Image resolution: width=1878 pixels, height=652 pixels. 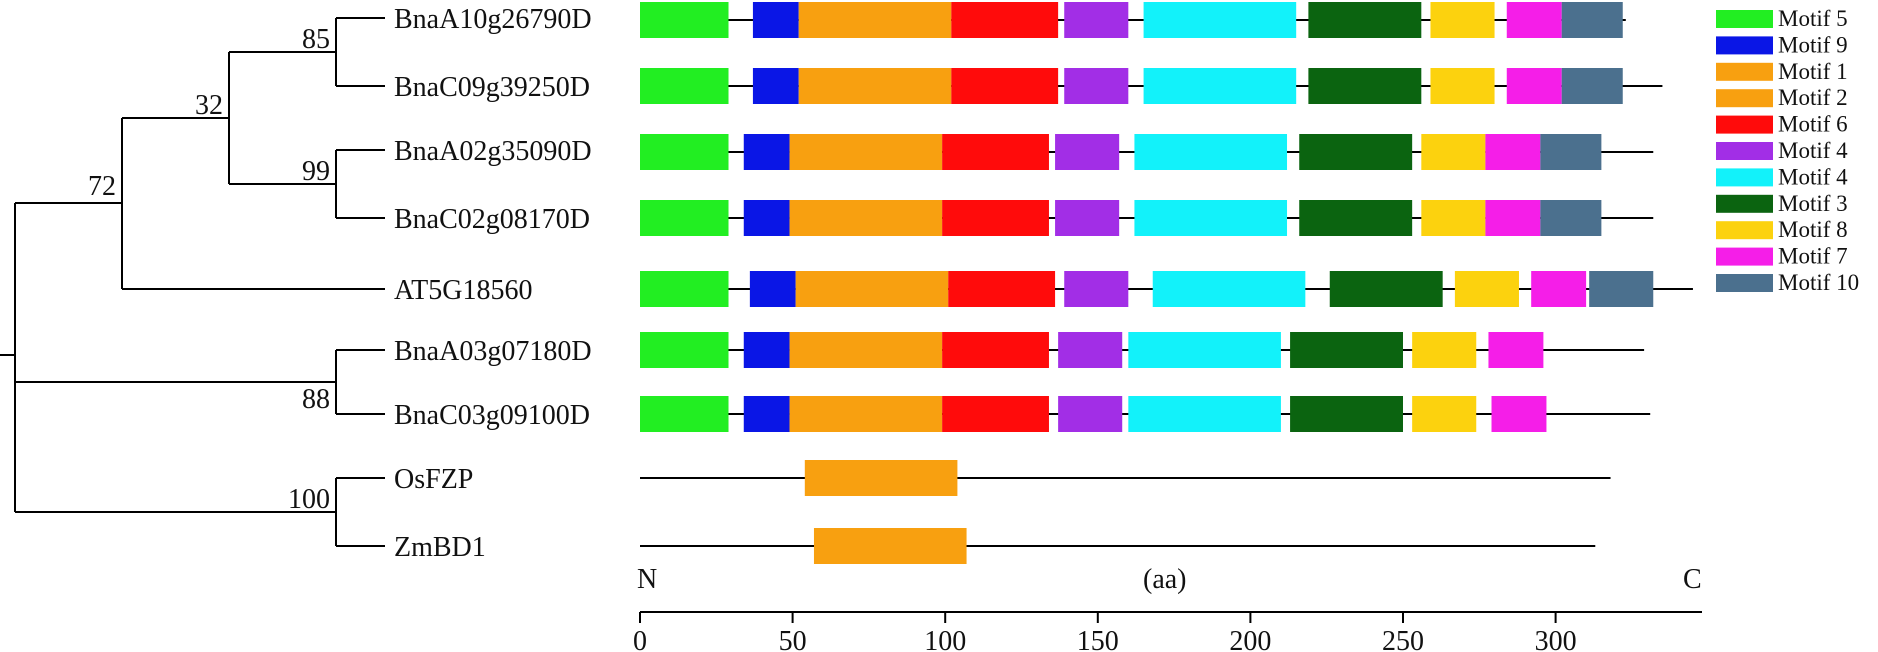 I want to click on axis-tick-label-150: 150, so click(x=1098, y=639).